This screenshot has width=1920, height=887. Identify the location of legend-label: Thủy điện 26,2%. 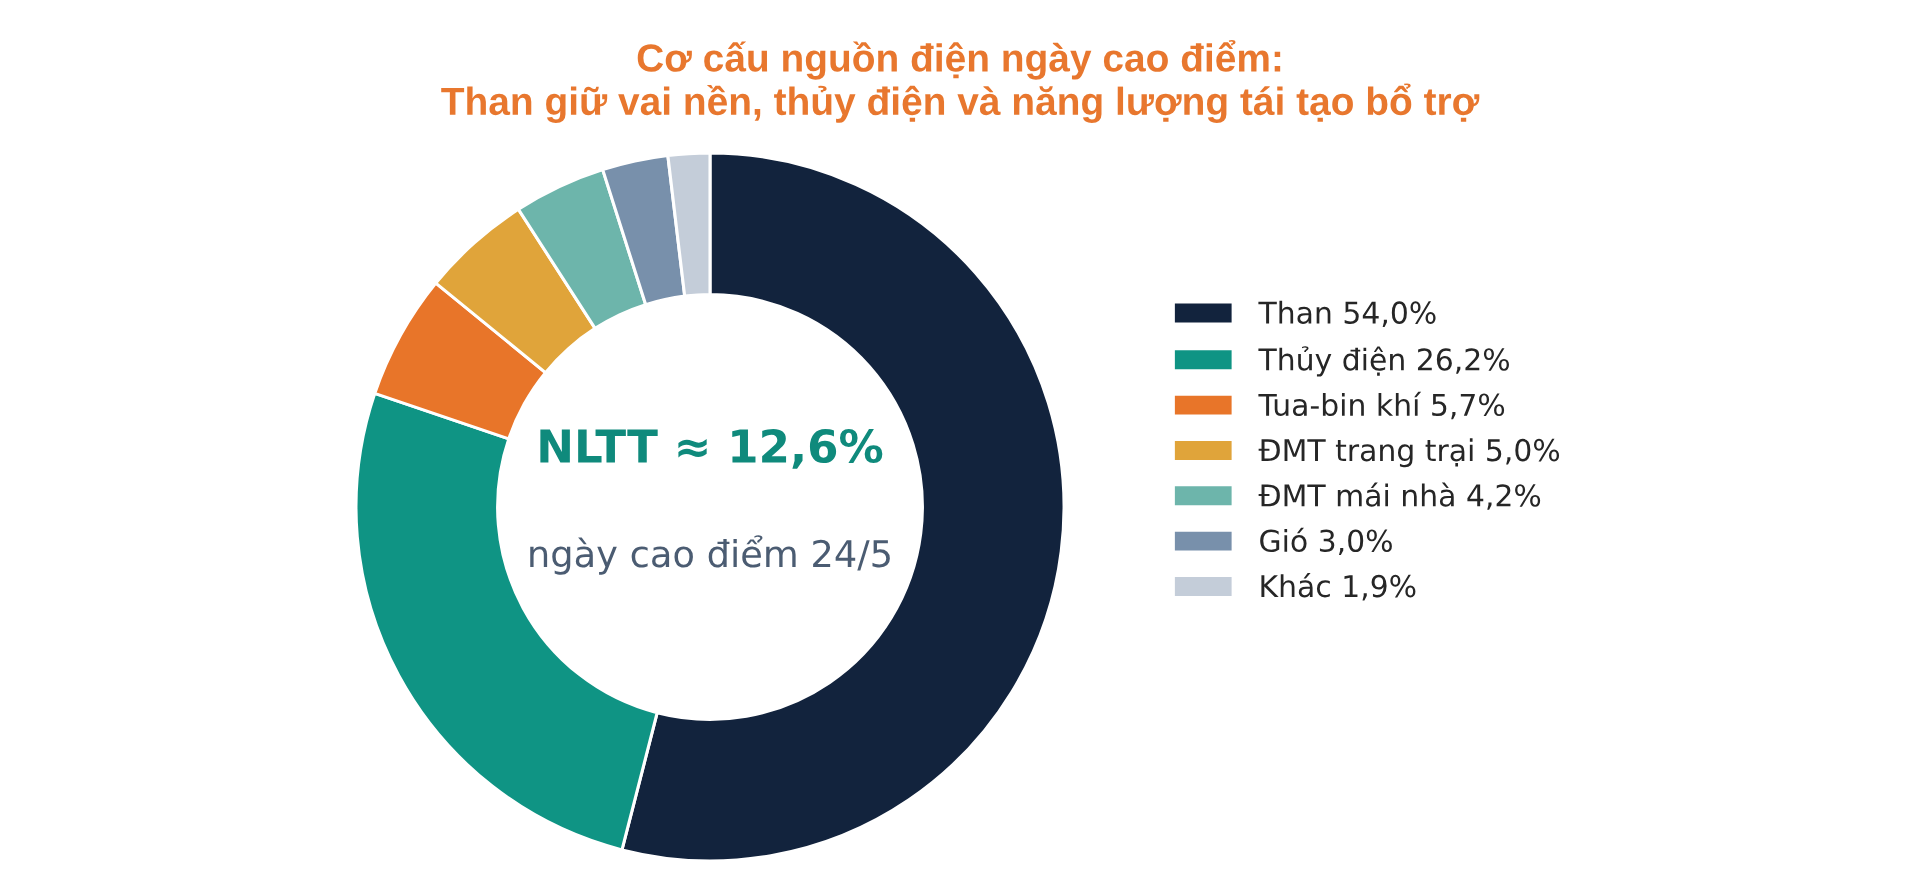
(1383, 361).